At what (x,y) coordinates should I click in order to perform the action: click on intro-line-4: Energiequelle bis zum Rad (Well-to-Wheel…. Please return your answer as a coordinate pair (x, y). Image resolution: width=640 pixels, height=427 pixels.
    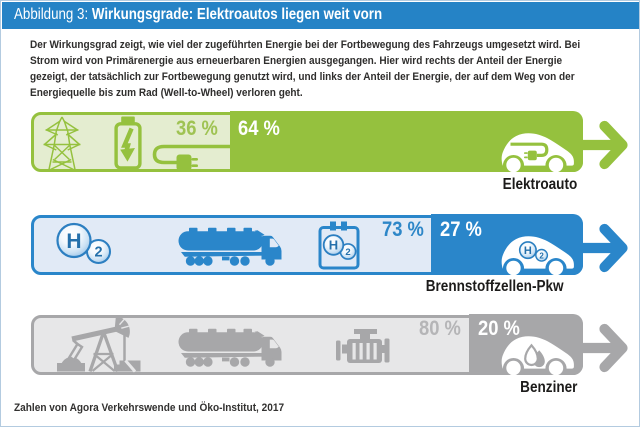
    Looking at the image, I should click on (166, 93).